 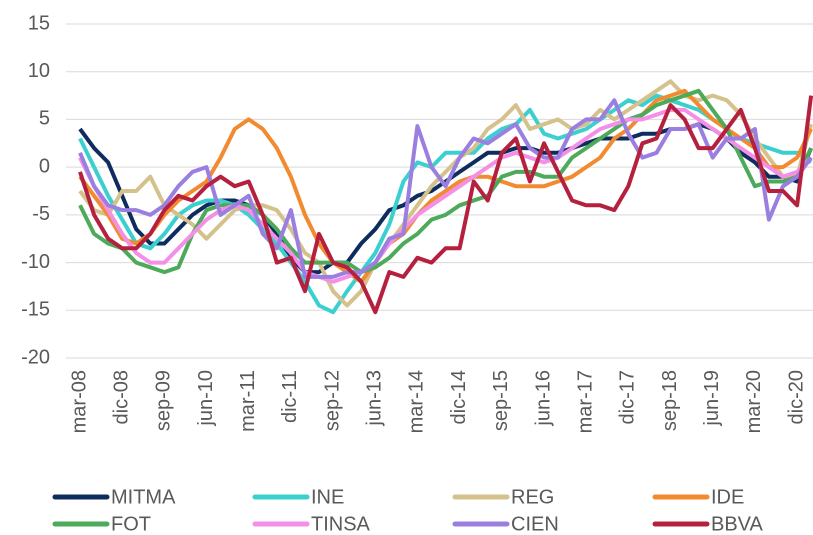 What do you see at coordinates (41, 214) in the screenshot?
I see `y-tick-label: -5` at bounding box center [41, 214].